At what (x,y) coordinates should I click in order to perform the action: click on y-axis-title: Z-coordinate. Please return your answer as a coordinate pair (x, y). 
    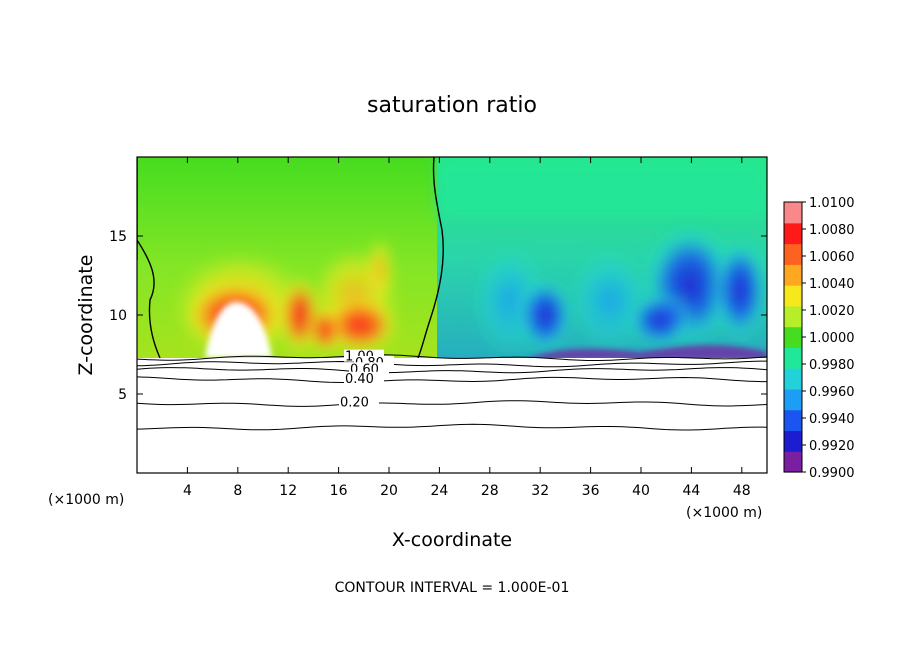
    Looking at the image, I should click on (86, 315).